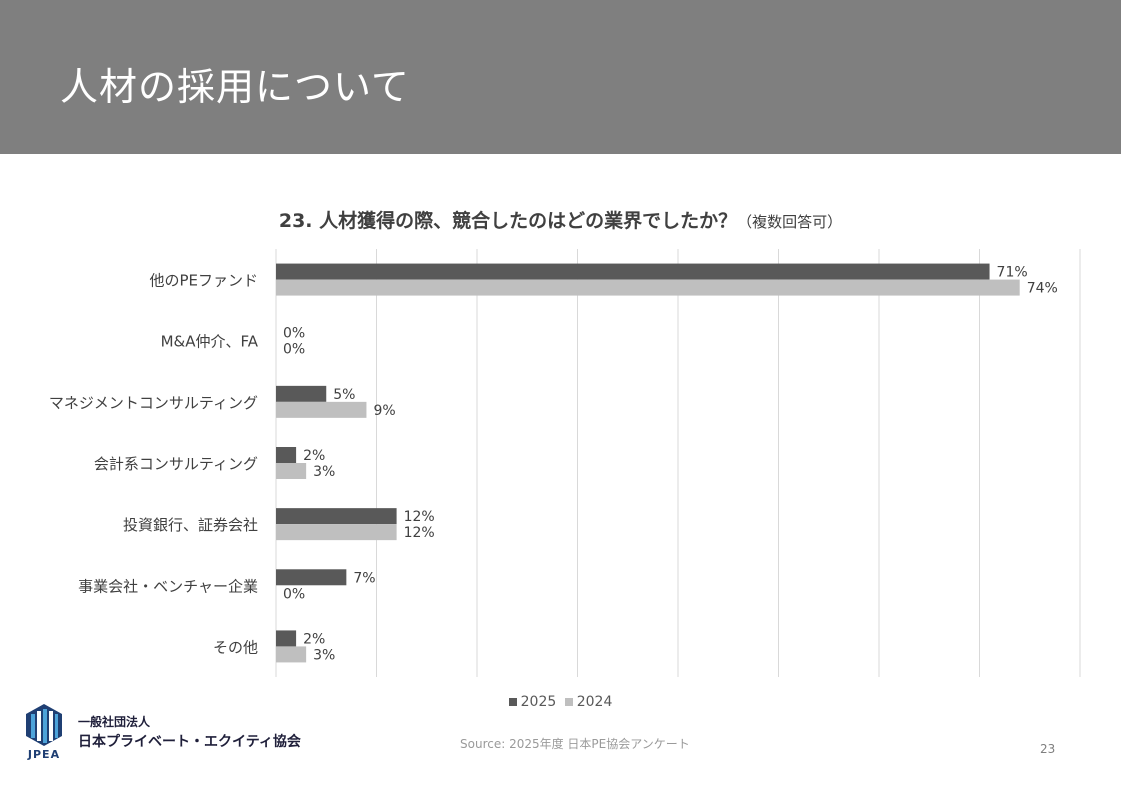 Image resolution: width=1121 pixels, height=793 pixels. What do you see at coordinates (294, 334) in the screenshot?
I see `value-label-2025: 0%` at bounding box center [294, 334].